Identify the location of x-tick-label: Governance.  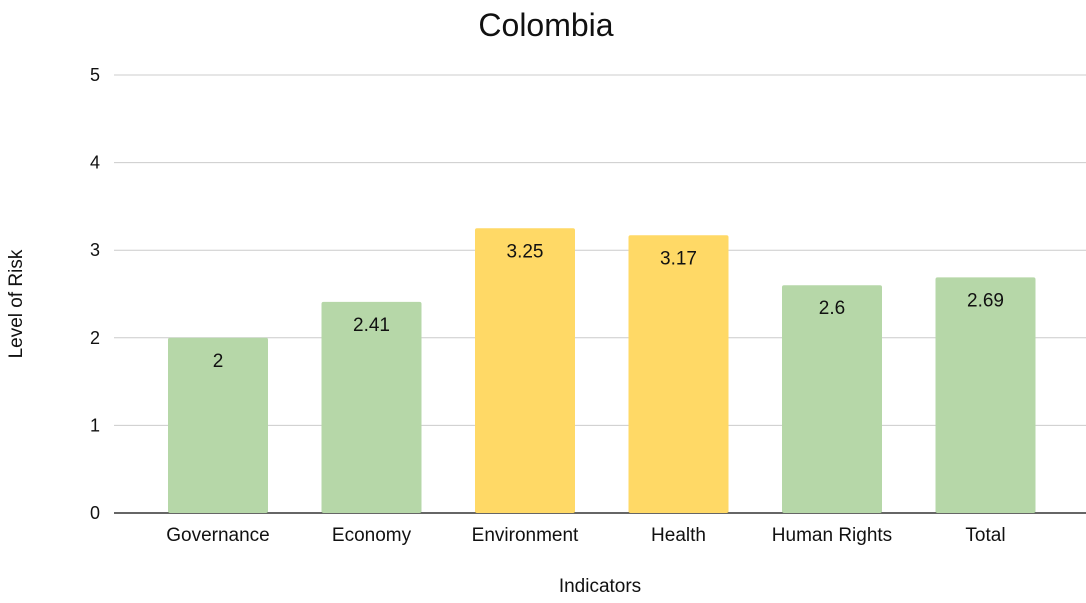
(218, 535).